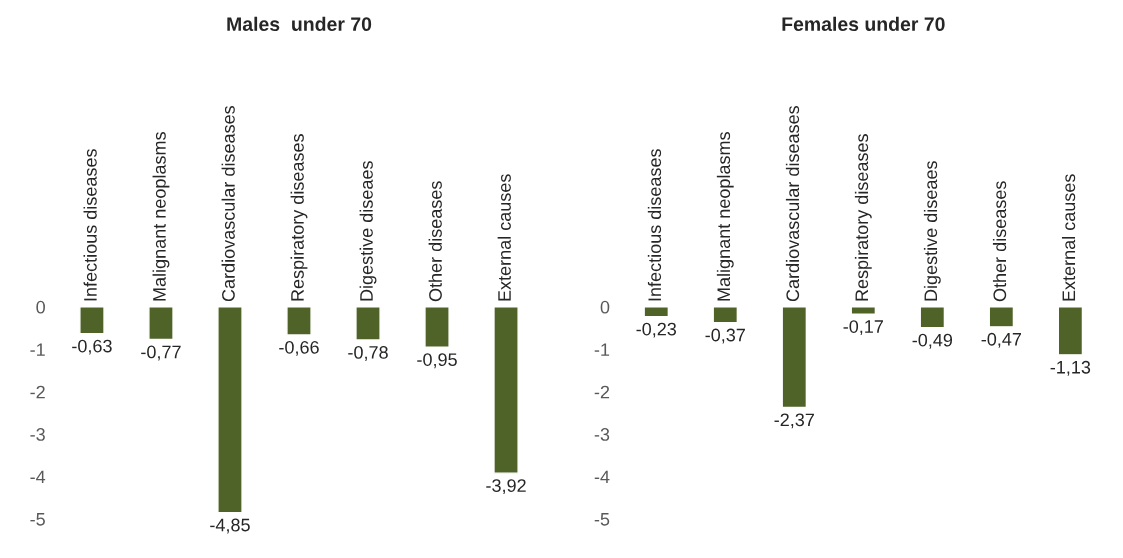 This screenshot has width=1123, height=558. I want to click on data-label: -0,77, so click(161, 353).